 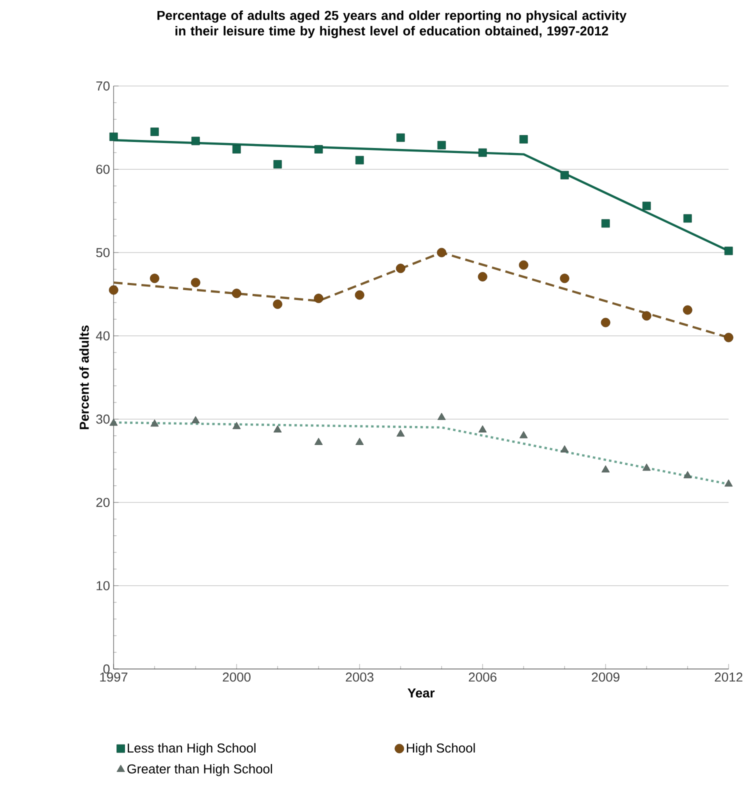 What do you see at coordinates (360, 677) in the screenshot?
I see `x-tick-label: 2003` at bounding box center [360, 677].